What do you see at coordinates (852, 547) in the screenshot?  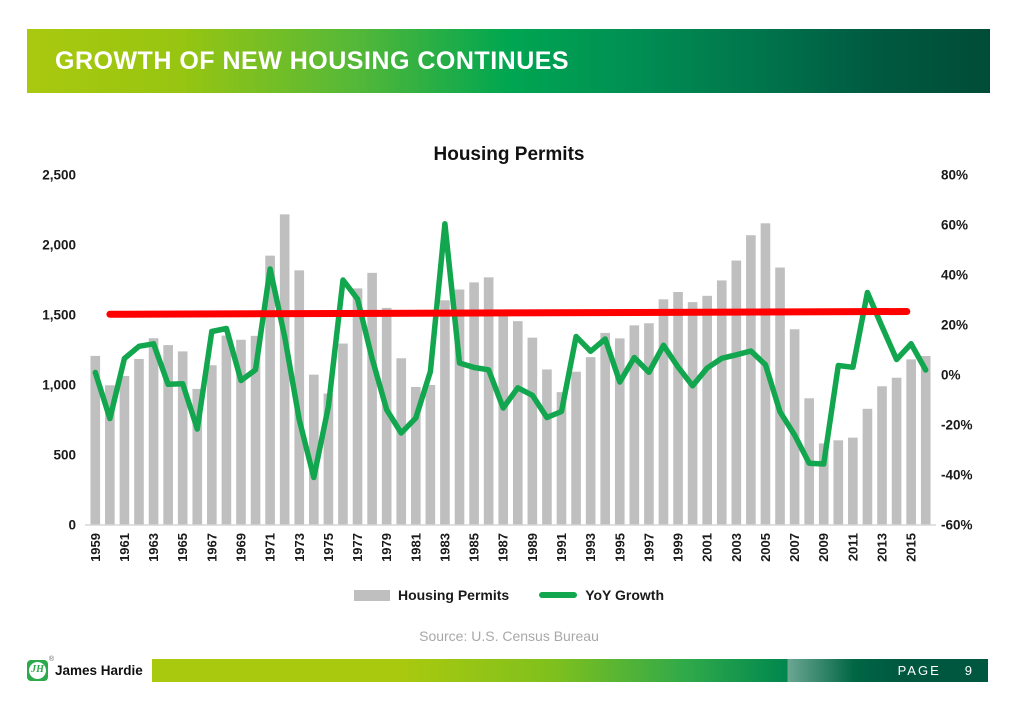 I see `x-axis-tick: 2011` at bounding box center [852, 547].